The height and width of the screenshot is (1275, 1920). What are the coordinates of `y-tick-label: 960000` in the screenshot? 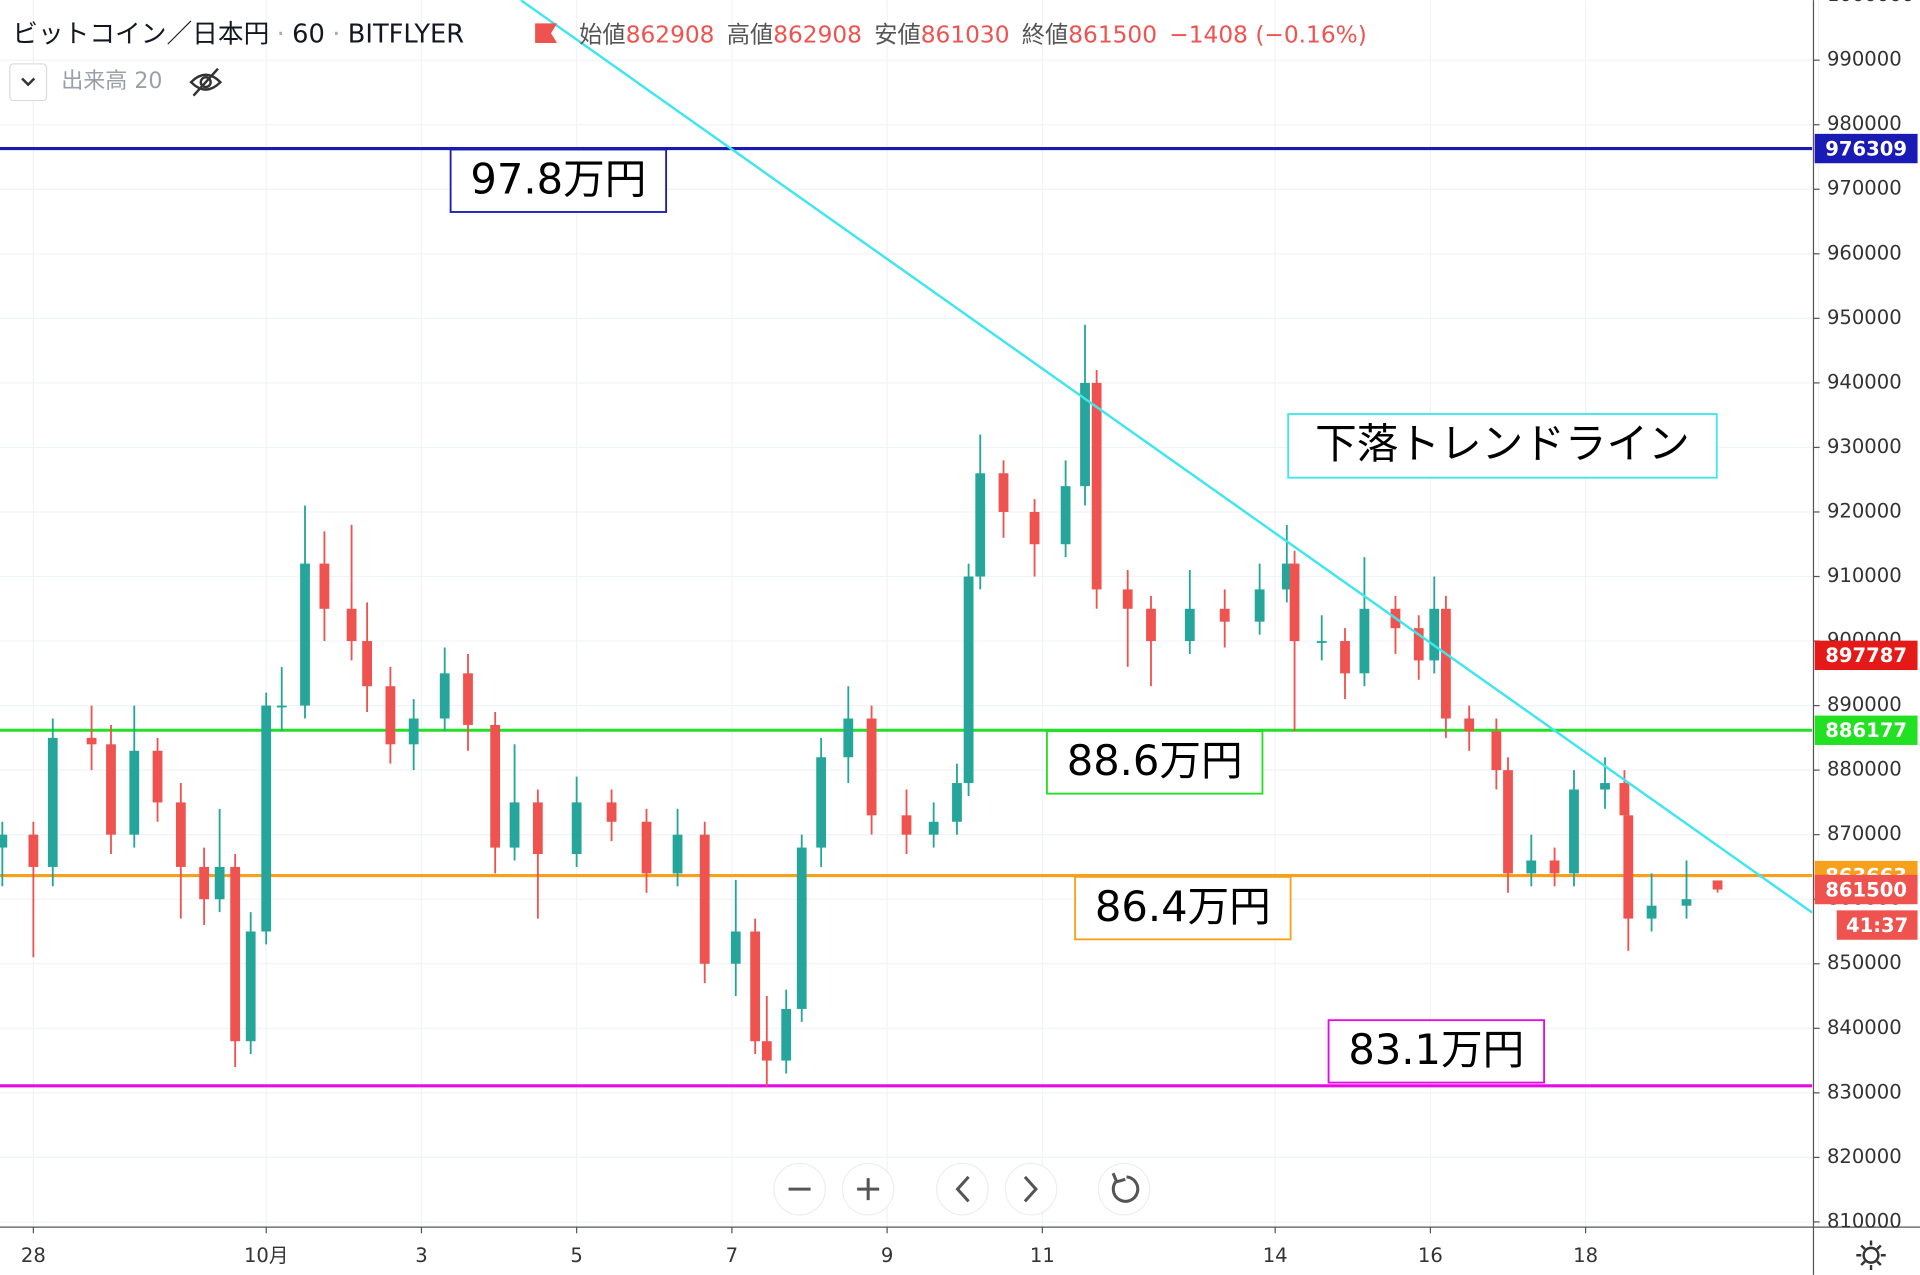 It's located at (1864, 252).